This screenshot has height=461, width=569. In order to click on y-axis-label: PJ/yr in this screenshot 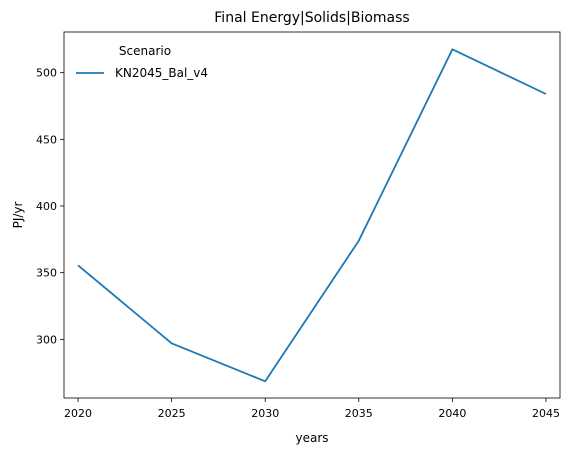, I will do `click(18, 215)`.